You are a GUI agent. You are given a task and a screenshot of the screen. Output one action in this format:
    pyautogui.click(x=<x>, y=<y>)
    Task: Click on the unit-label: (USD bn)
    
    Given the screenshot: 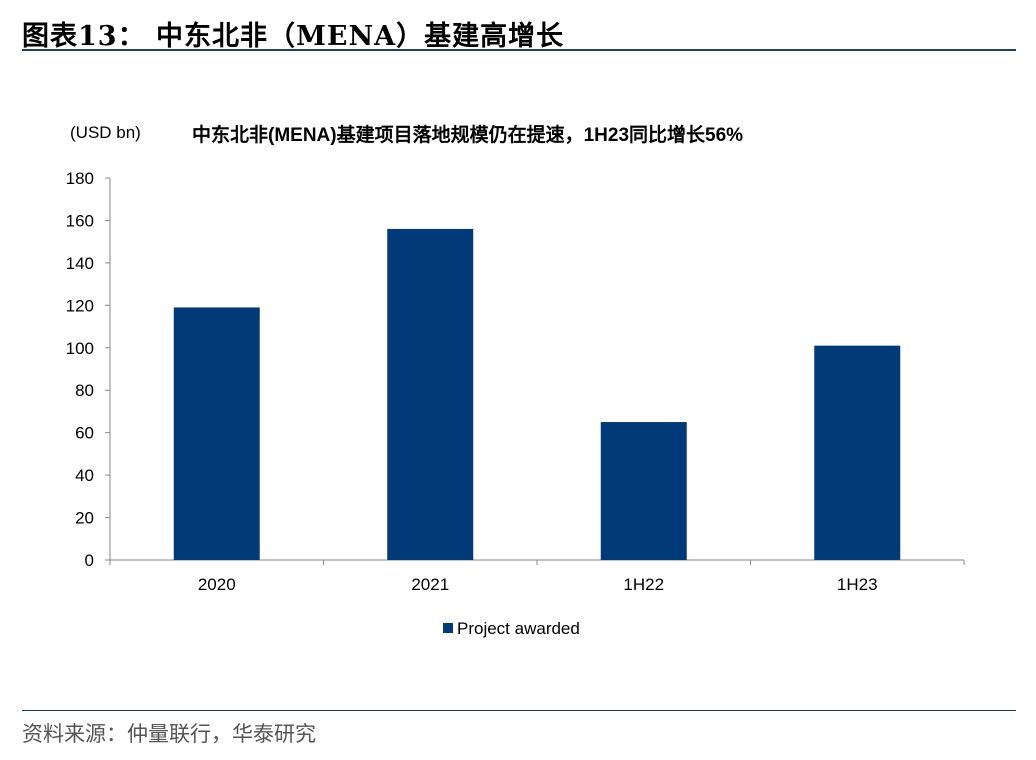 What is the action you would take?
    pyautogui.click(x=105, y=132)
    